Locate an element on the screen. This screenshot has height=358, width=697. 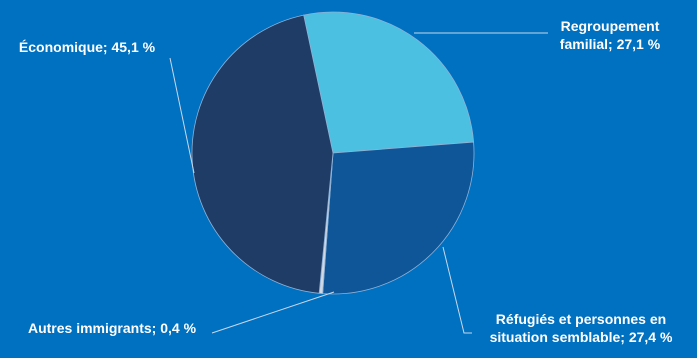
data-label-line: Économique; 45,1 % is located at coordinates (87, 47).